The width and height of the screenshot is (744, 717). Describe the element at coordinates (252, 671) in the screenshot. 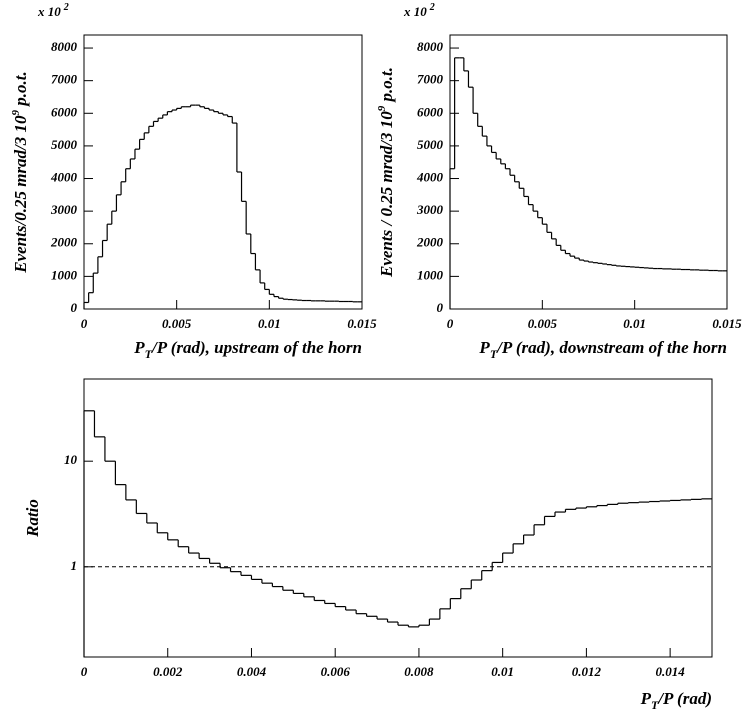

I see `x-tick-label: 0.004` at that location.